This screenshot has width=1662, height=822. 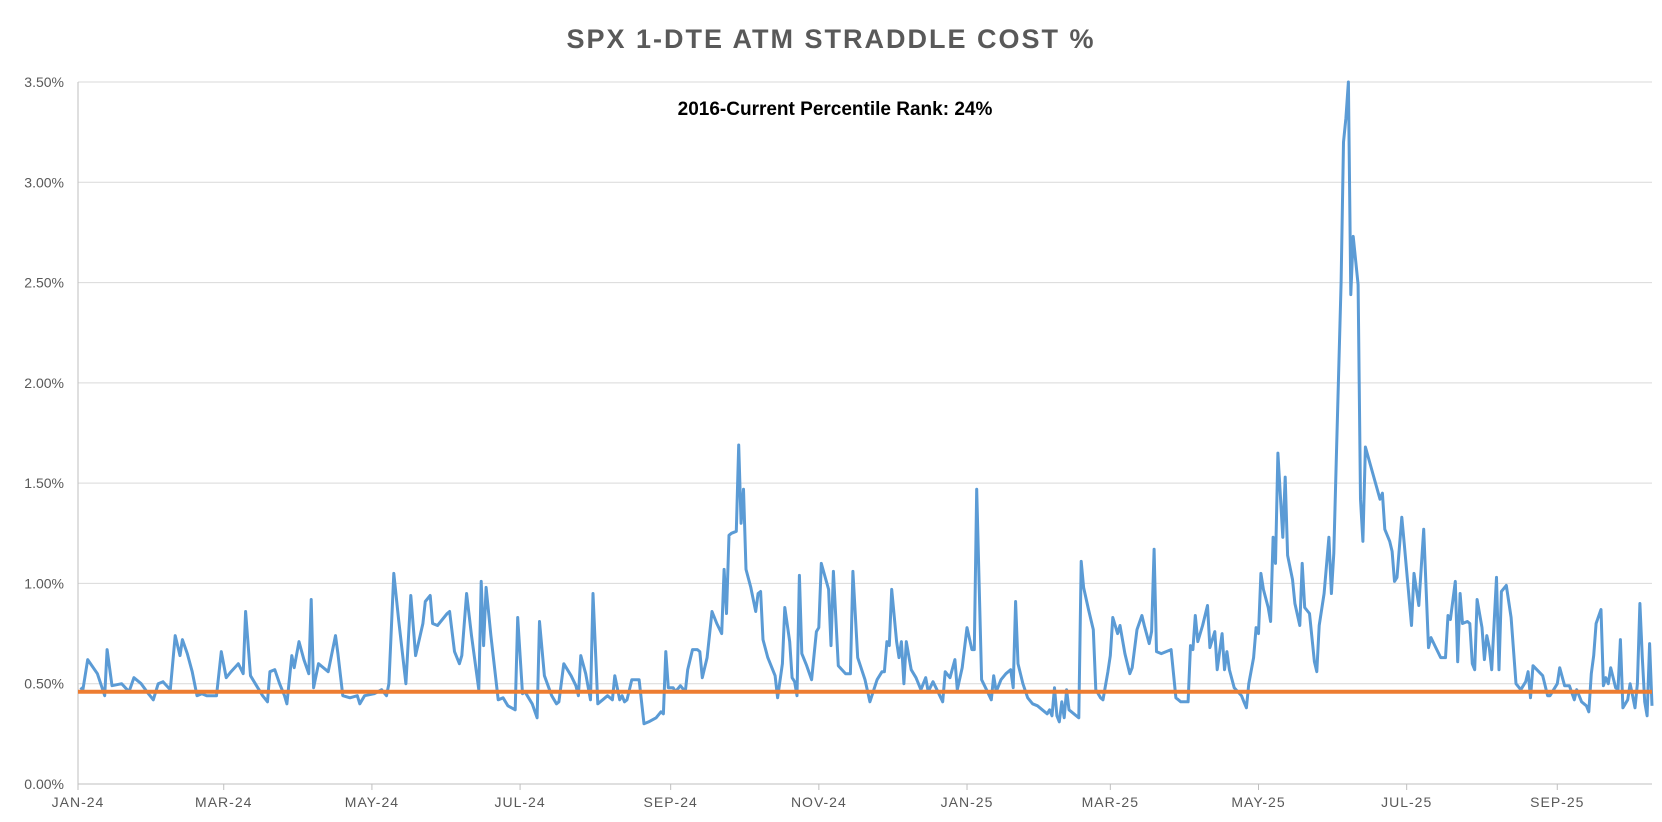 I want to click on y-tick-label: 3.00%, so click(x=44, y=182).